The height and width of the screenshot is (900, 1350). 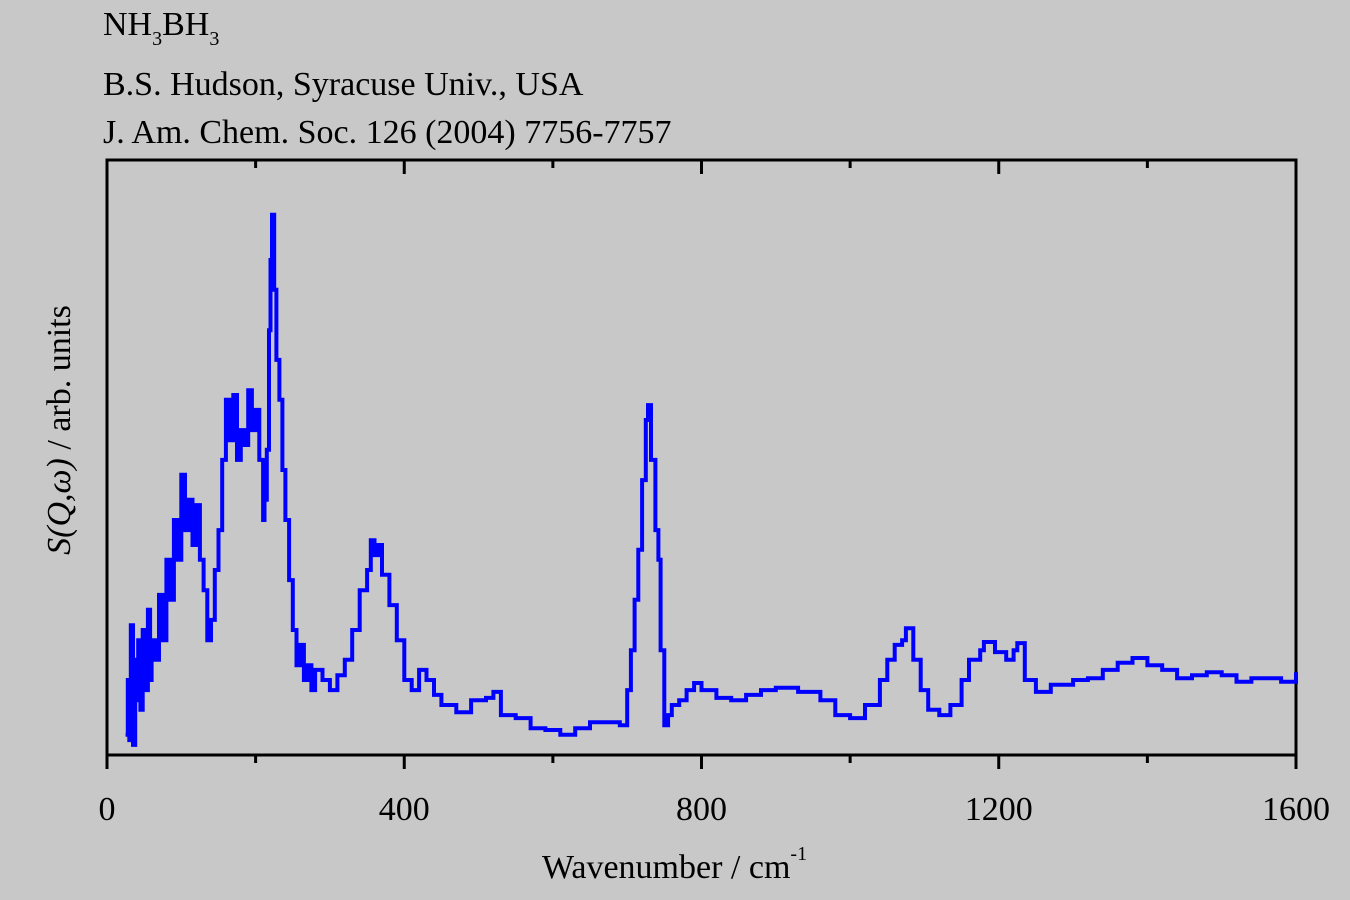 What do you see at coordinates (59, 382) in the screenshot?
I see `y-axis-label-text: / arb. units` at bounding box center [59, 382].